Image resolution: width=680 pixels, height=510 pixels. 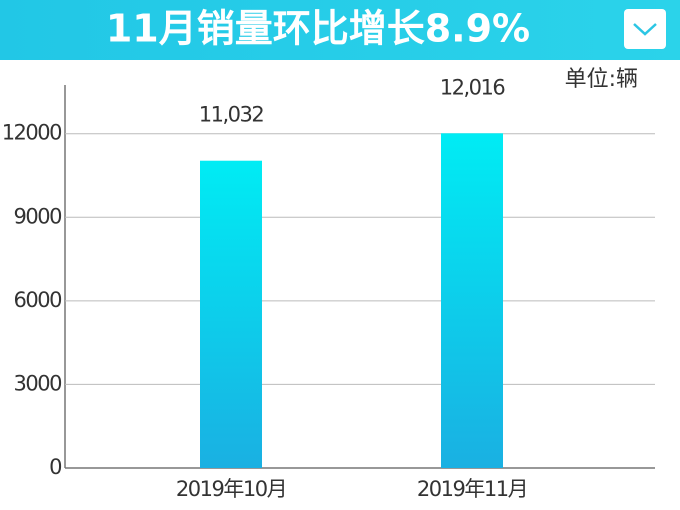 I want to click on x-tick-label: 2019年10月, so click(x=231, y=489).